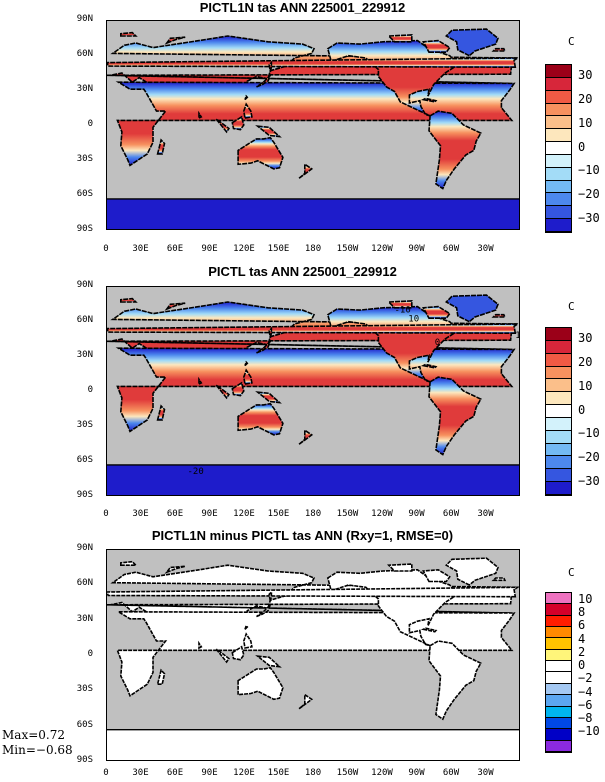  Describe the element at coordinates (558, 148) in the screenshot. I see `panel-1-colorbar` at that location.